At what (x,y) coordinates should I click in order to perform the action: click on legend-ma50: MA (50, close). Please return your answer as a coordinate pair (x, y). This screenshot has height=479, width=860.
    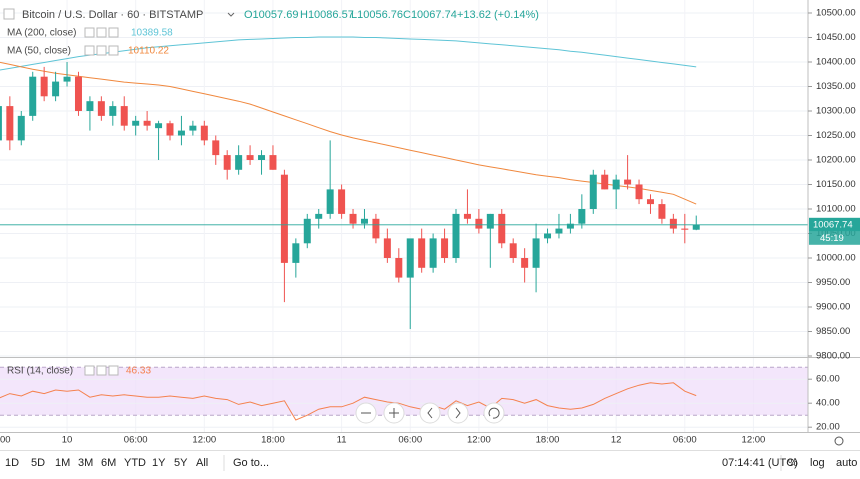
    Looking at the image, I should click on (39, 51).